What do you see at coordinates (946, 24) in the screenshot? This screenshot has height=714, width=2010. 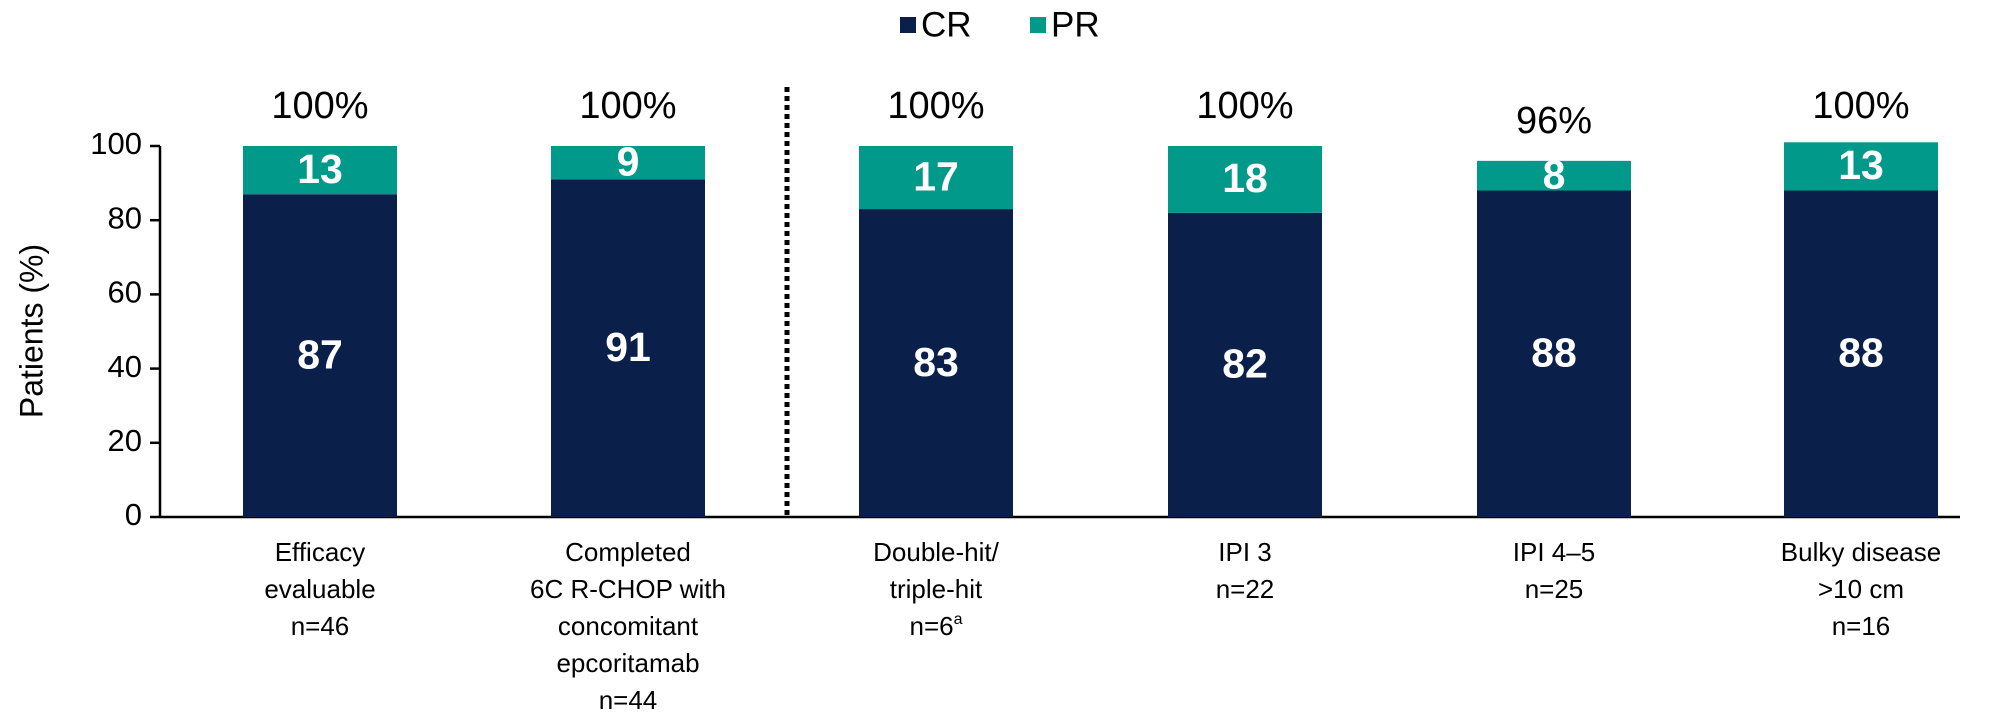 I see `legend-label: CR` at bounding box center [946, 24].